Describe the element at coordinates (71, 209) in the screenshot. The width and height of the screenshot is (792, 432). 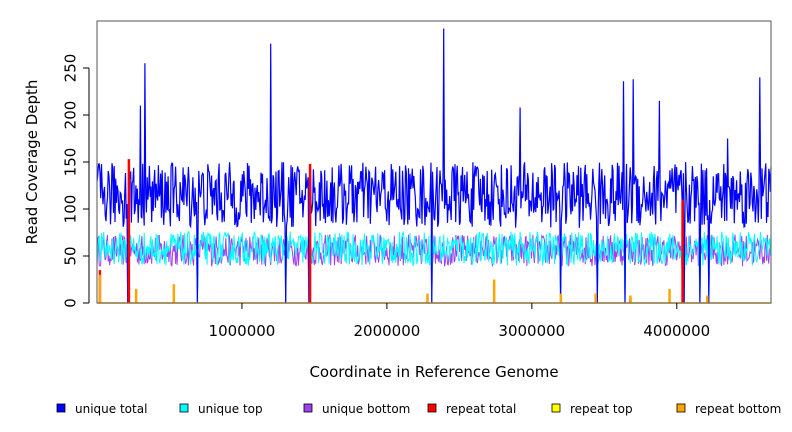
I see `y-tick-label: 100` at that location.